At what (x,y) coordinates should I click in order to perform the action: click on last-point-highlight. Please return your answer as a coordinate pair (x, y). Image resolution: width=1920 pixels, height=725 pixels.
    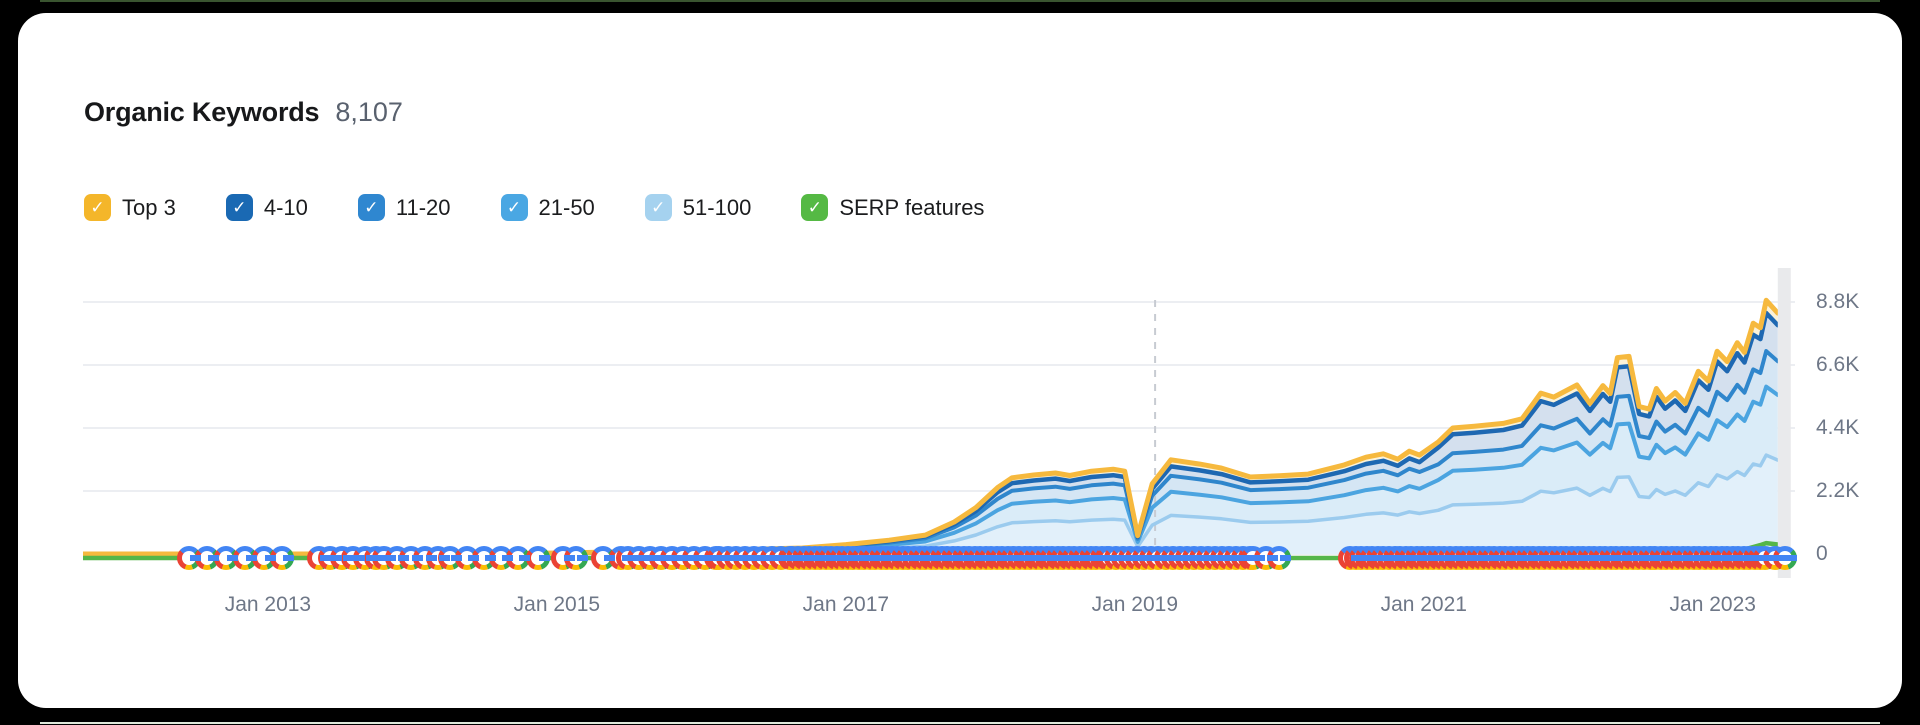
    Looking at the image, I should click on (1784, 423).